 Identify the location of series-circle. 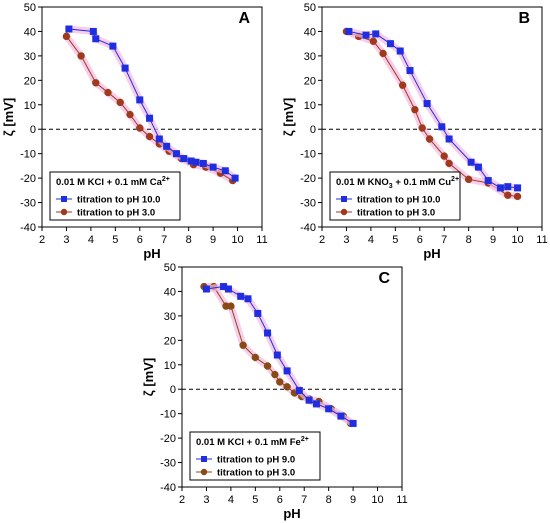
(149, 108).